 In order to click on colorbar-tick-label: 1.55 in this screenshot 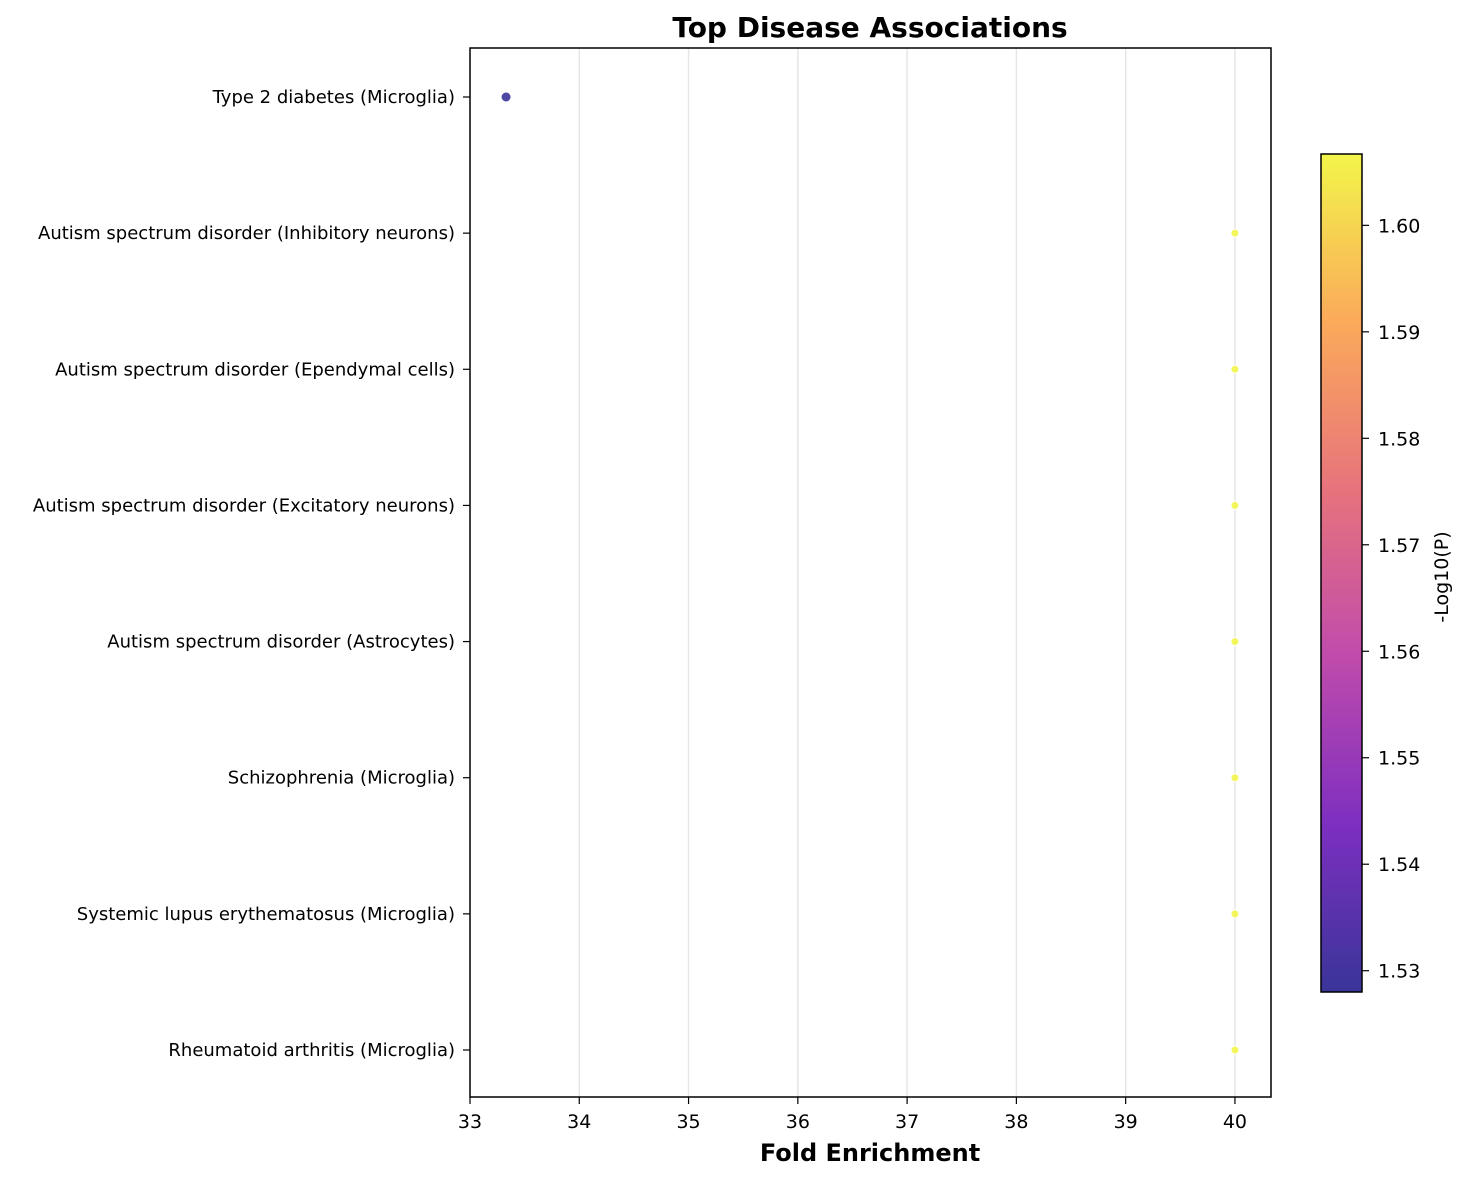, I will do `click(1399, 759)`.